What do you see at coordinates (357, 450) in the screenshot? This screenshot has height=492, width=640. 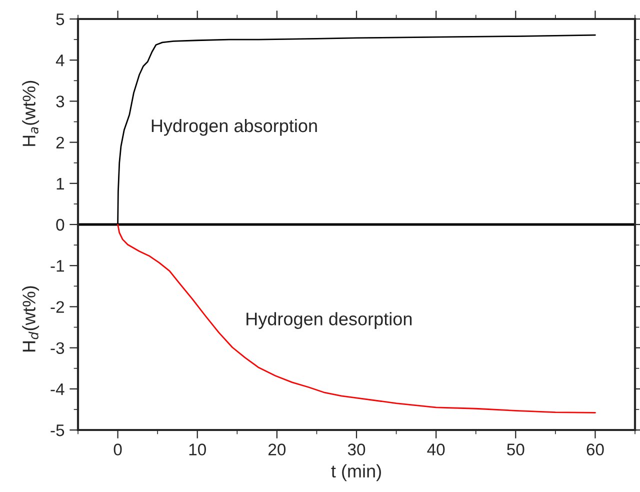 I see `x-tick-label: 30` at bounding box center [357, 450].